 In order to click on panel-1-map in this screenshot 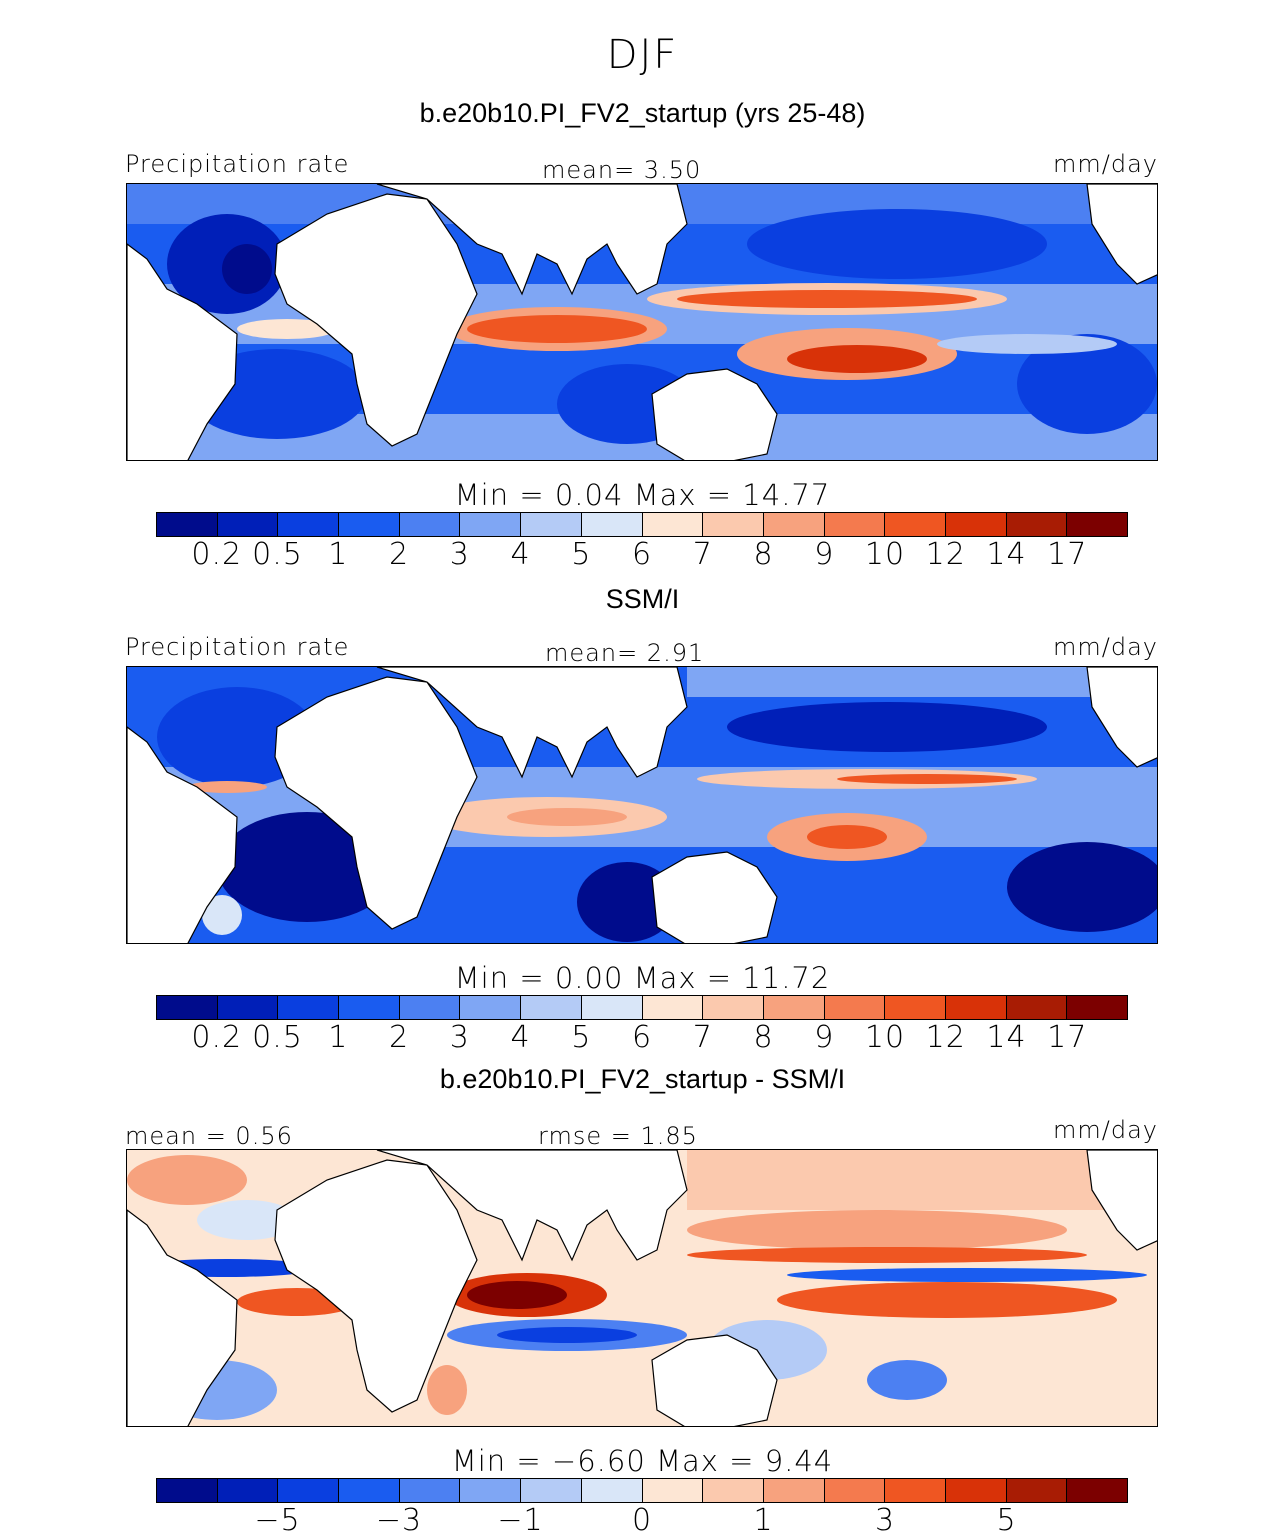, I will do `click(642, 322)`.